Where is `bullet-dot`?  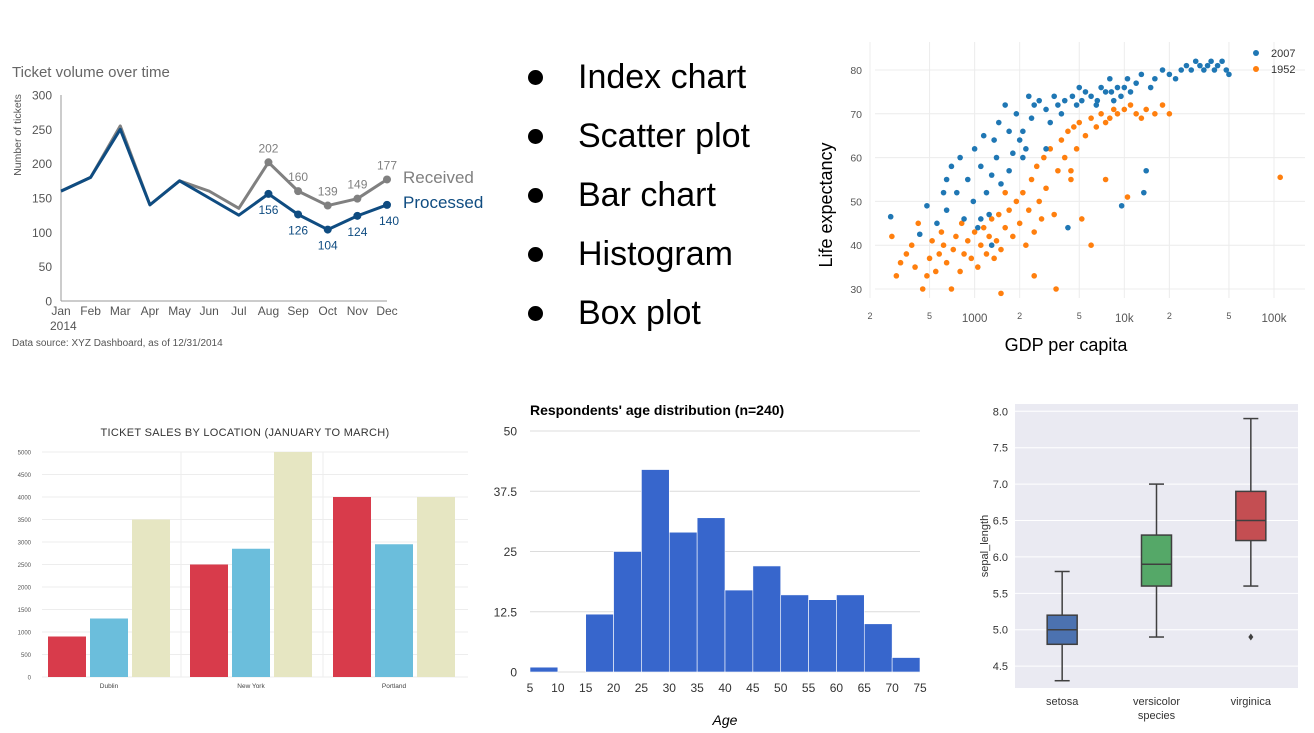 bullet-dot is located at coordinates (535, 254).